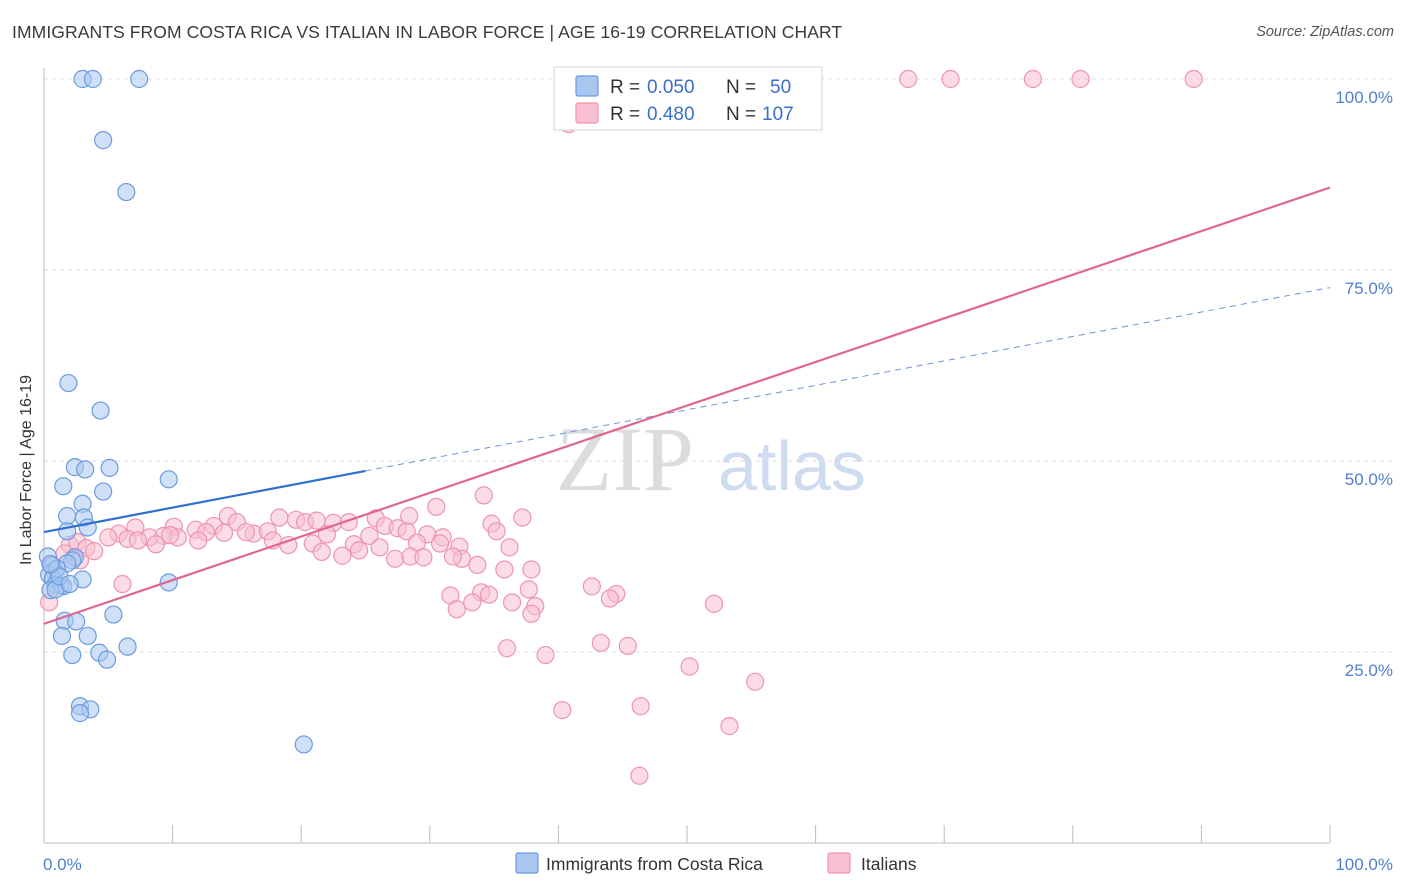 The image size is (1406, 892). I want to click on legend-n-label-0: N =, so click(741, 87).